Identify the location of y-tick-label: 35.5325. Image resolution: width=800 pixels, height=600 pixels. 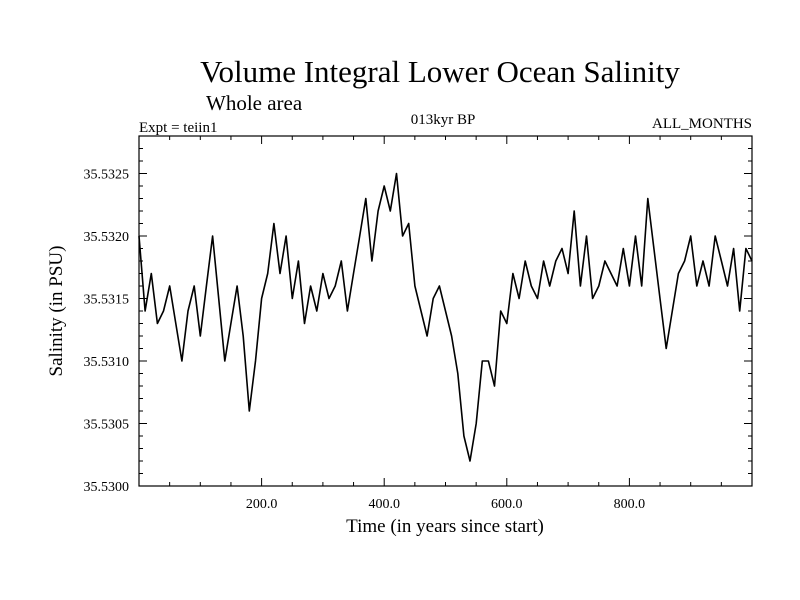
(107, 175).